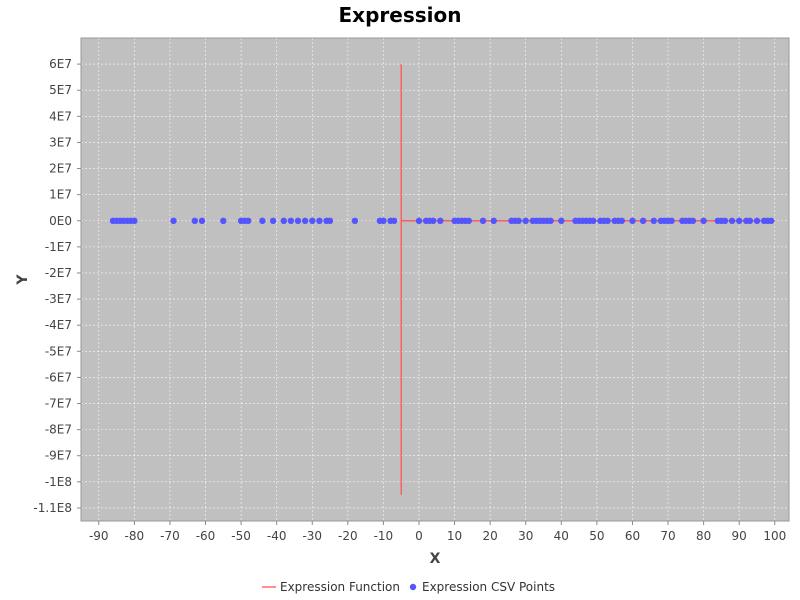 The height and width of the screenshot is (600, 800). I want to click on y-tick-label: -2E7, so click(58, 273).